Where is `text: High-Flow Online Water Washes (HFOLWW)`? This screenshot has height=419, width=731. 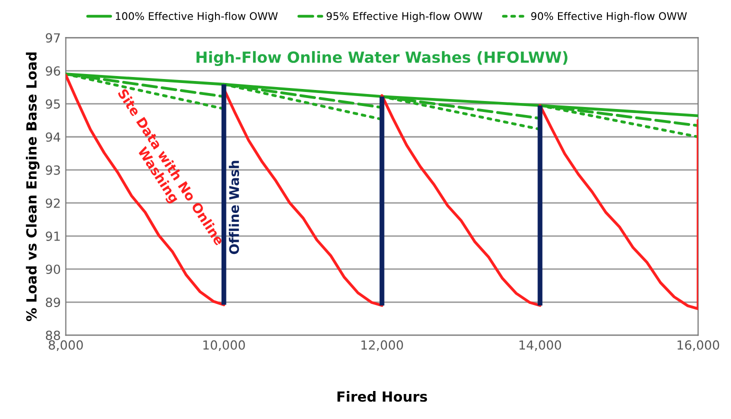 text: High-Flow Online Water Washes (HFOLWW) is located at coordinates (382, 58).